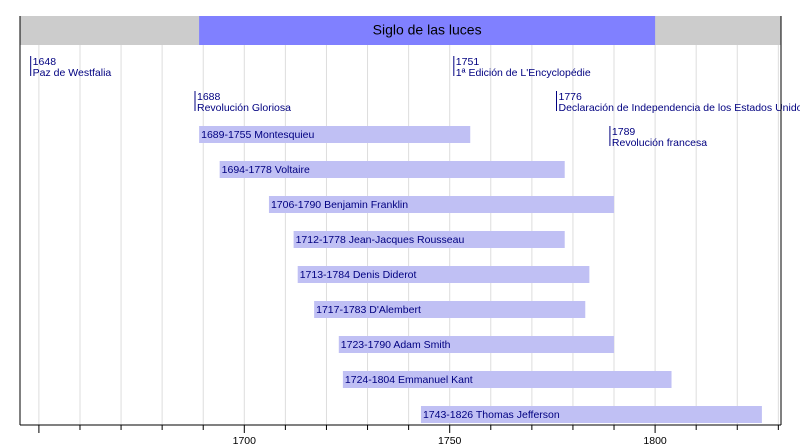  Describe the element at coordinates (380, 240) in the screenshot. I see `lifespan-label: 1712-1778 Jean-Jacques Rousseau` at that location.